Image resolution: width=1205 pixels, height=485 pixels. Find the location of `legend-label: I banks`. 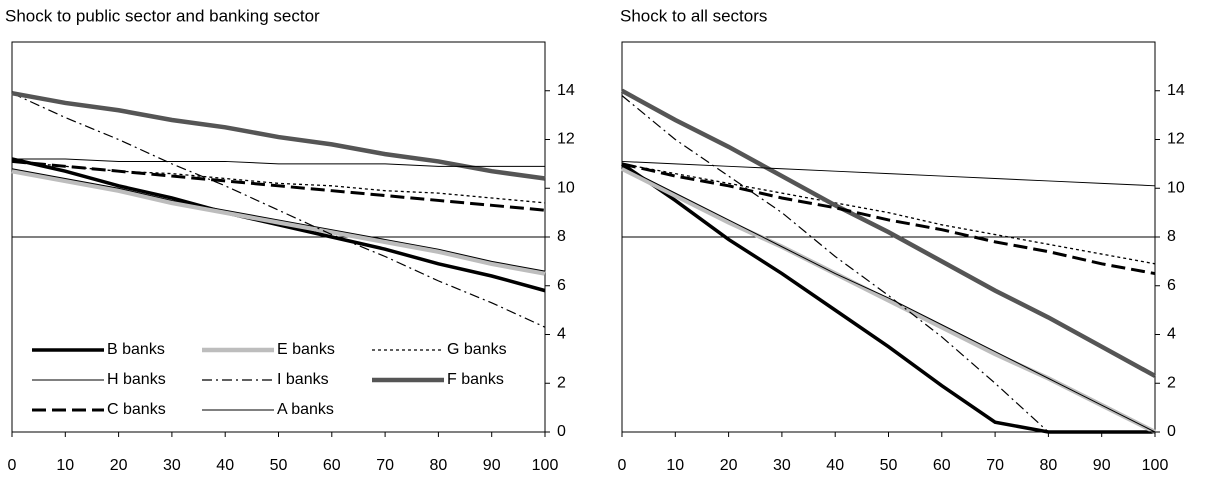

legend-label: I banks is located at coordinates (303, 379).